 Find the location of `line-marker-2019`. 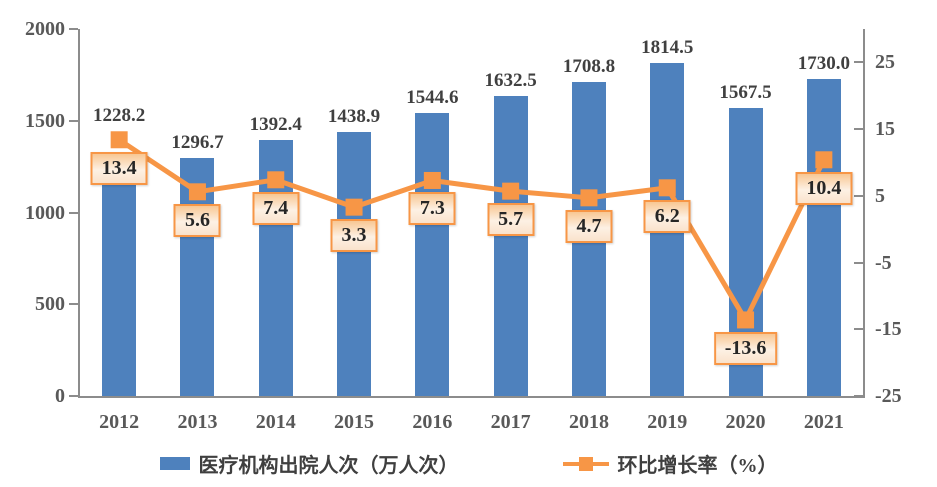

line-marker-2019 is located at coordinates (667, 188).